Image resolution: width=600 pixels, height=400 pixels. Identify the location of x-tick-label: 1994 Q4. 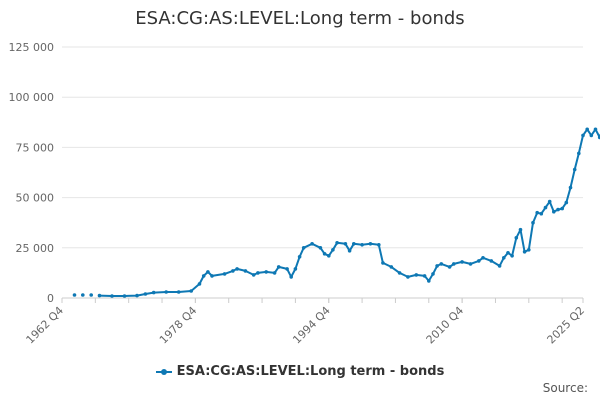
(311, 325).